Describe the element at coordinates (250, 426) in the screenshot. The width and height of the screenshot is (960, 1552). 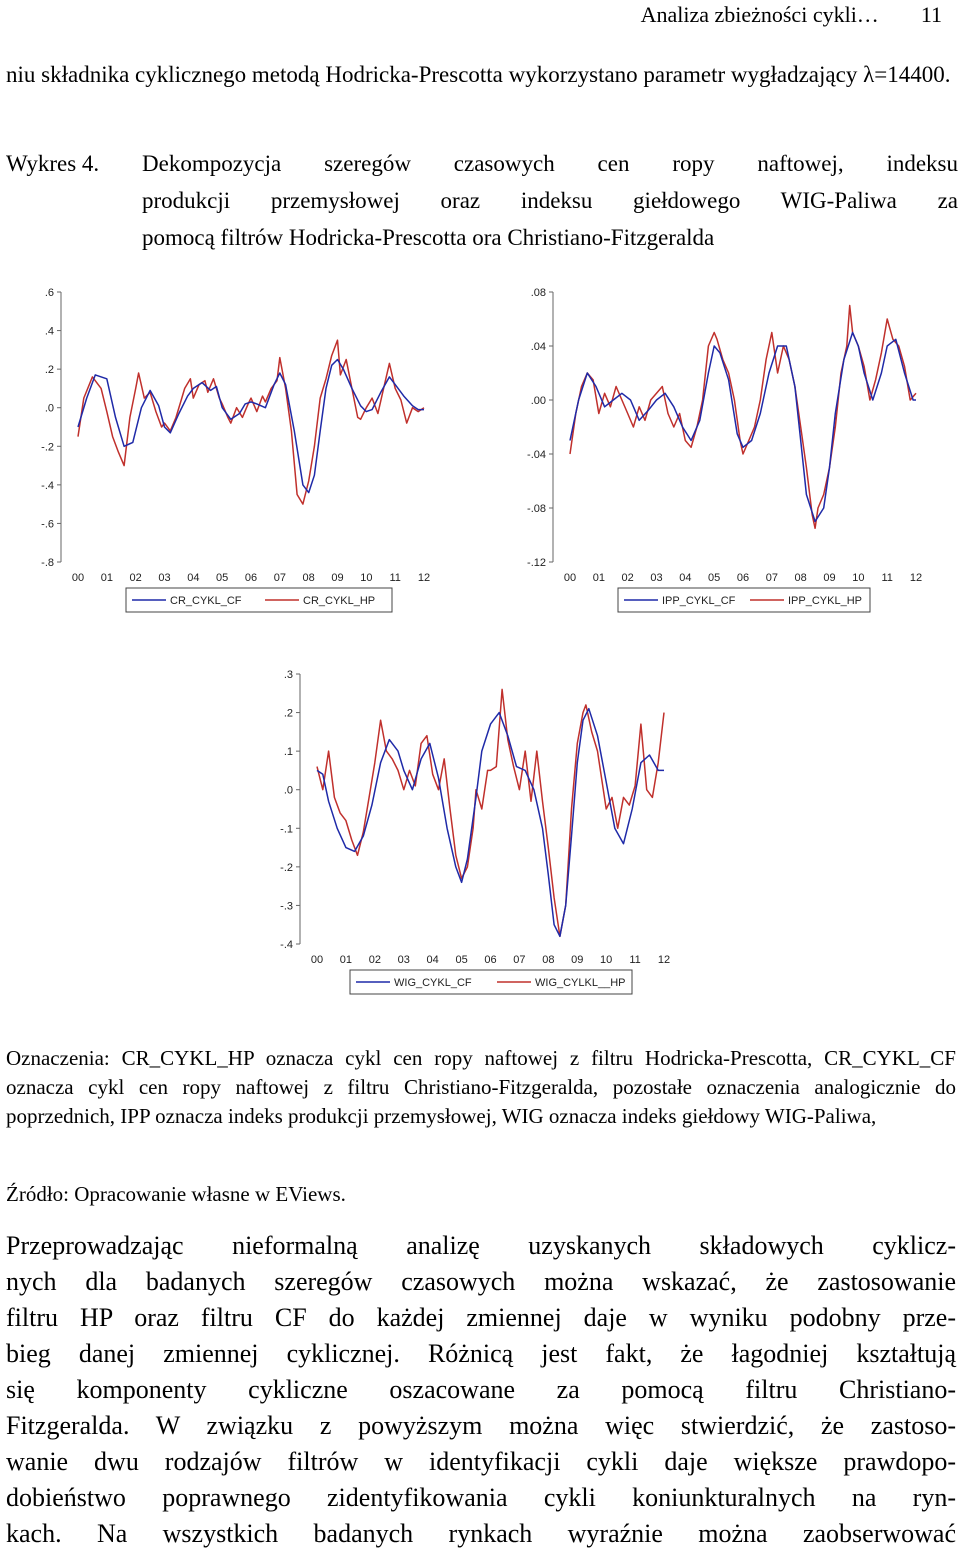
I see `series-line-cr-cykl-cf` at that location.